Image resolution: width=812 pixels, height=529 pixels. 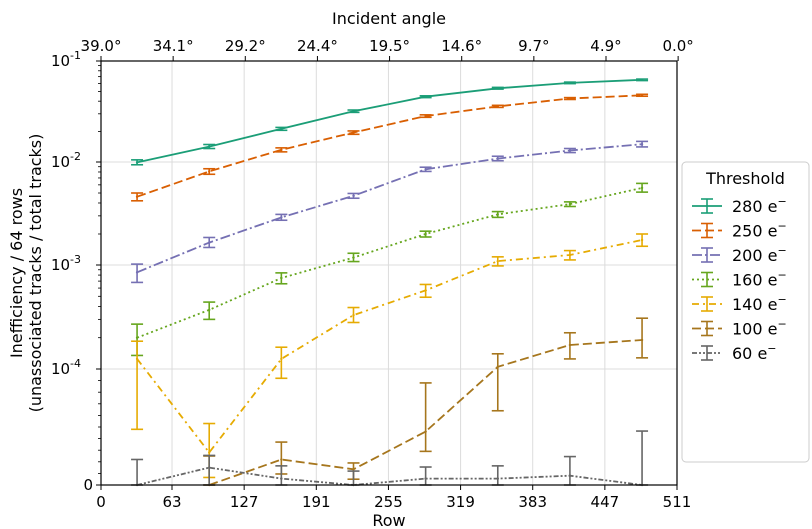 What do you see at coordinates (388, 502) in the screenshot?
I see `x-tick-label: 255` at bounding box center [388, 502].